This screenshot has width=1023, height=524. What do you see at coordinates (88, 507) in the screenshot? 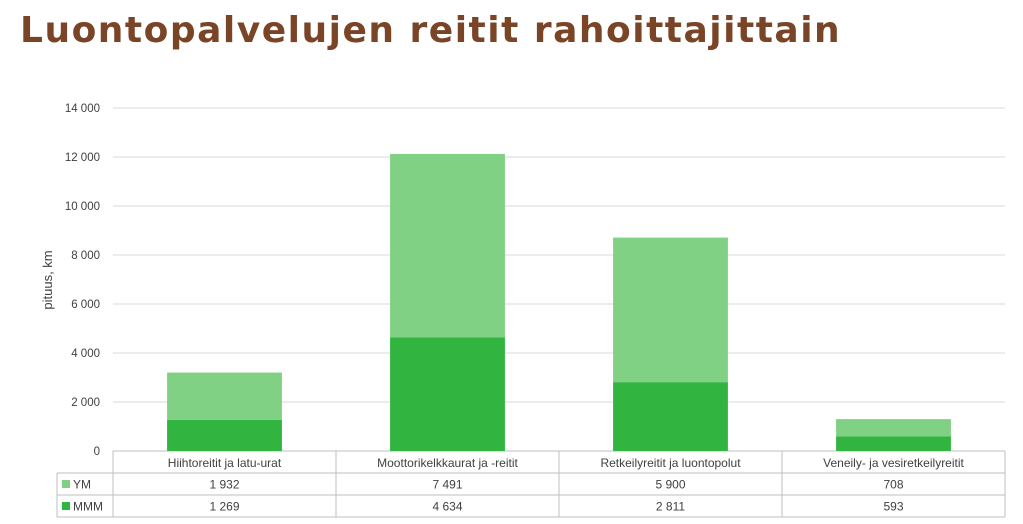
I see `legend-label-mmm: MMM` at bounding box center [88, 507].